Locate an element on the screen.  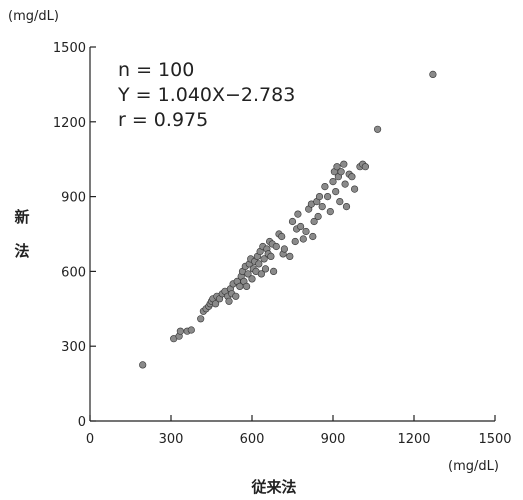
x-axis-label: 従来法 is located at coordinates (273, 487).